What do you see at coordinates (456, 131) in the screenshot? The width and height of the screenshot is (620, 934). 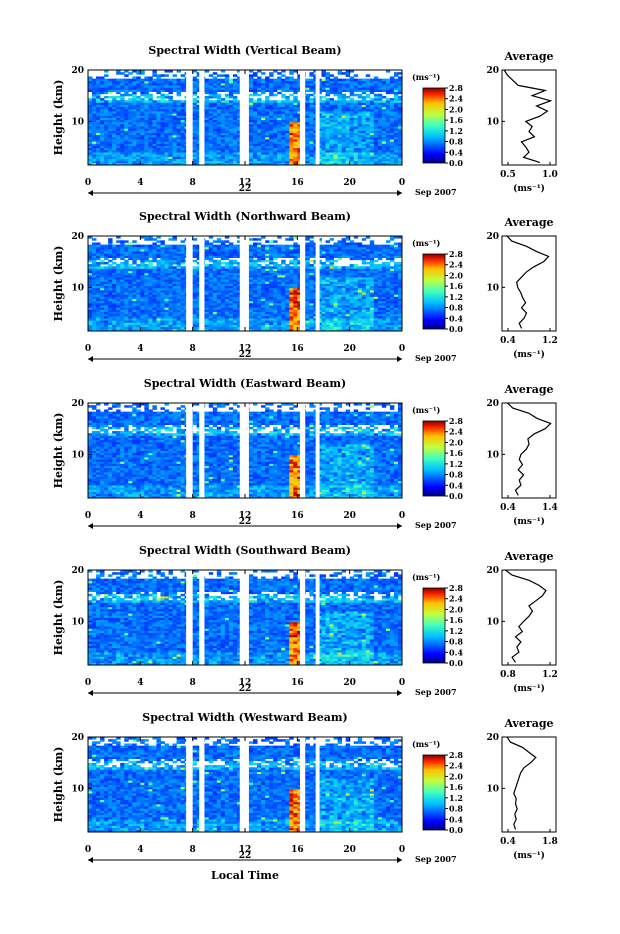 I see `colorbar-tick-label: 1.2` at bounding box center [456, 131].